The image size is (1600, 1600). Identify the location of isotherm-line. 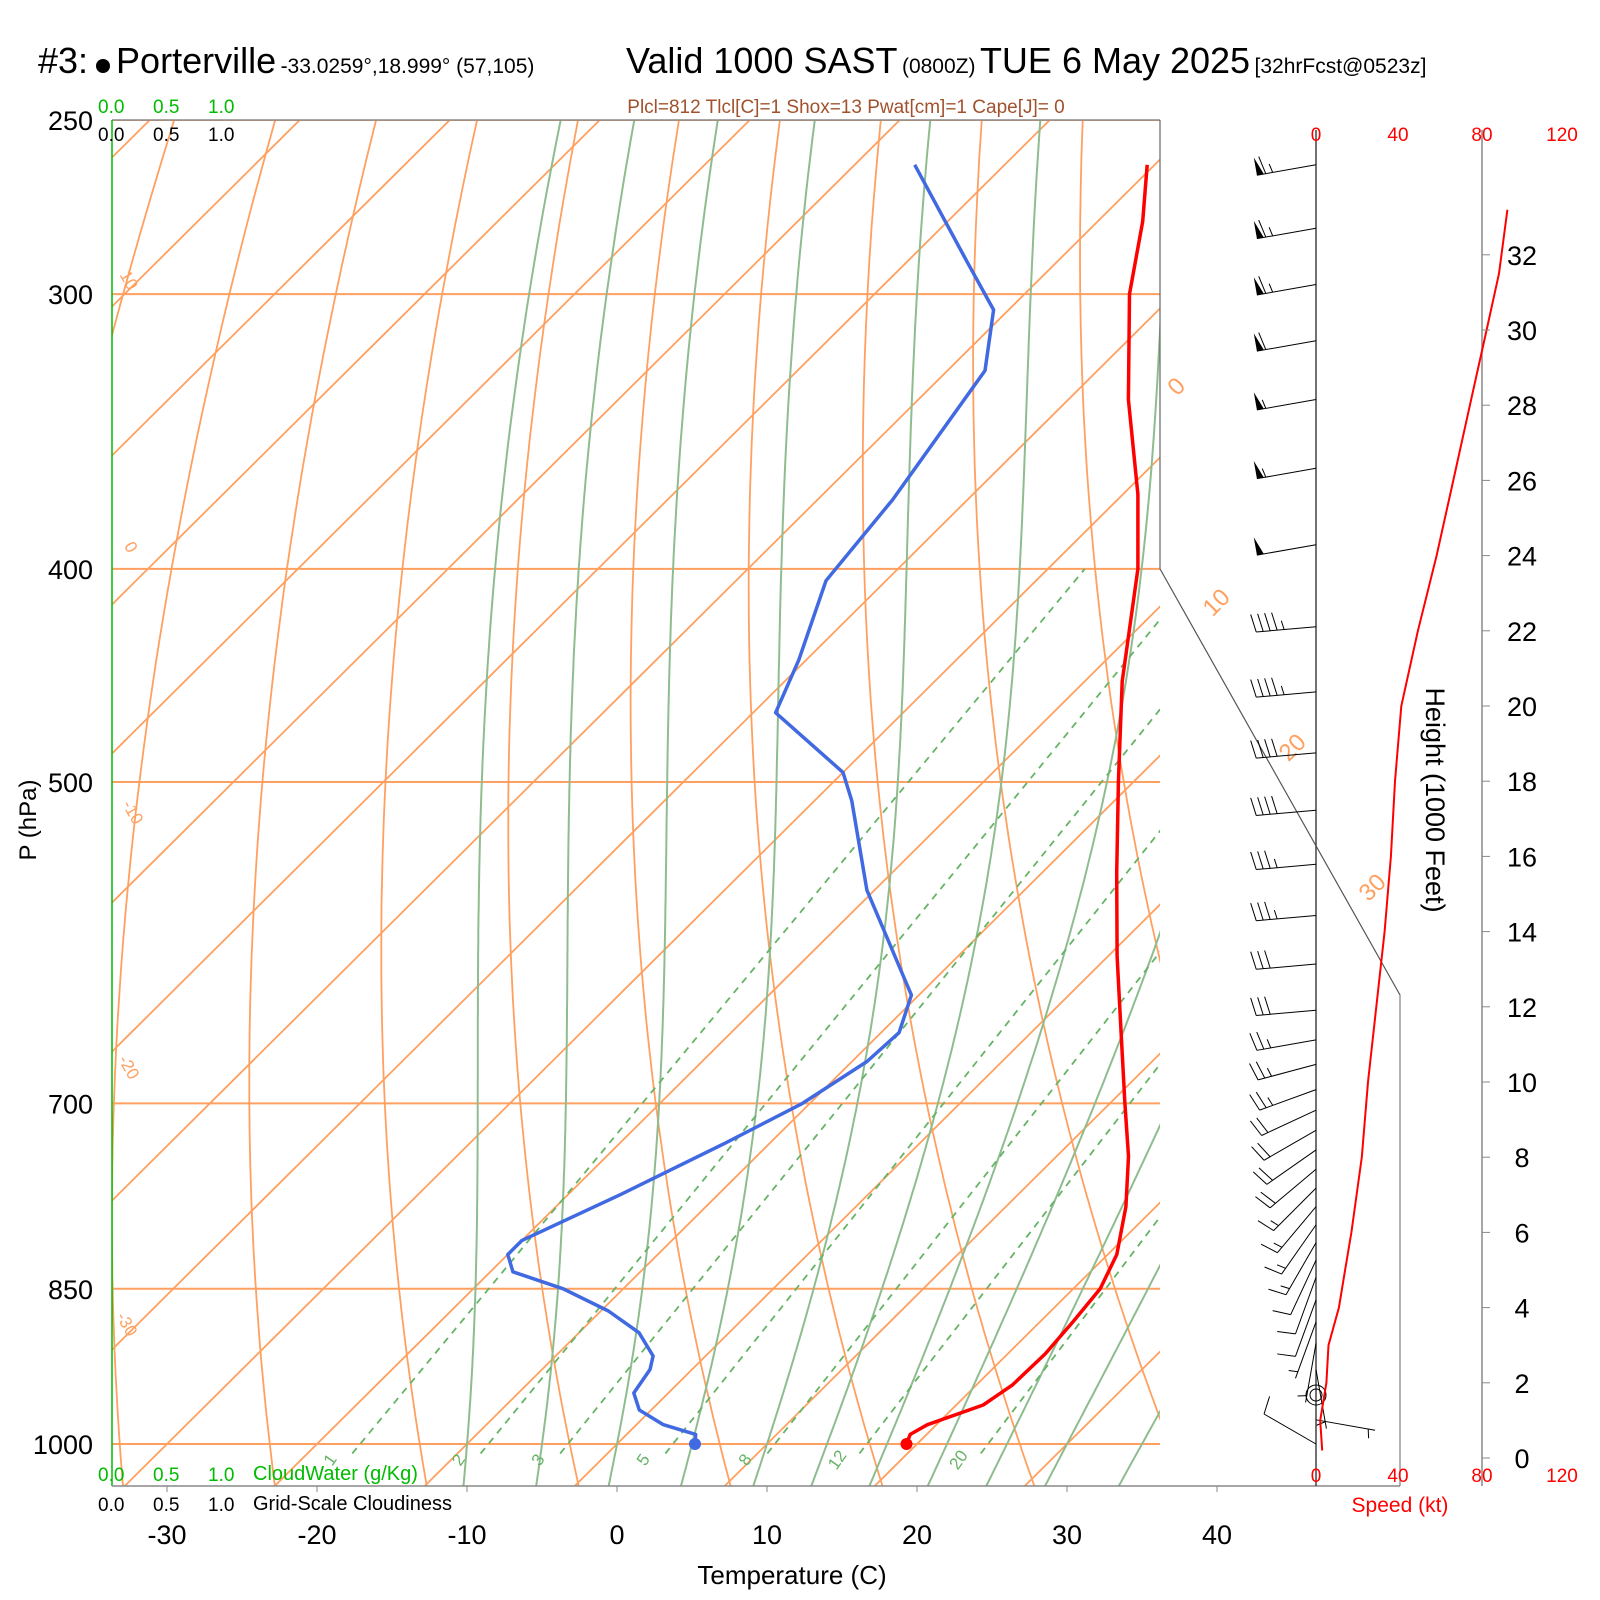
(866, 1194).